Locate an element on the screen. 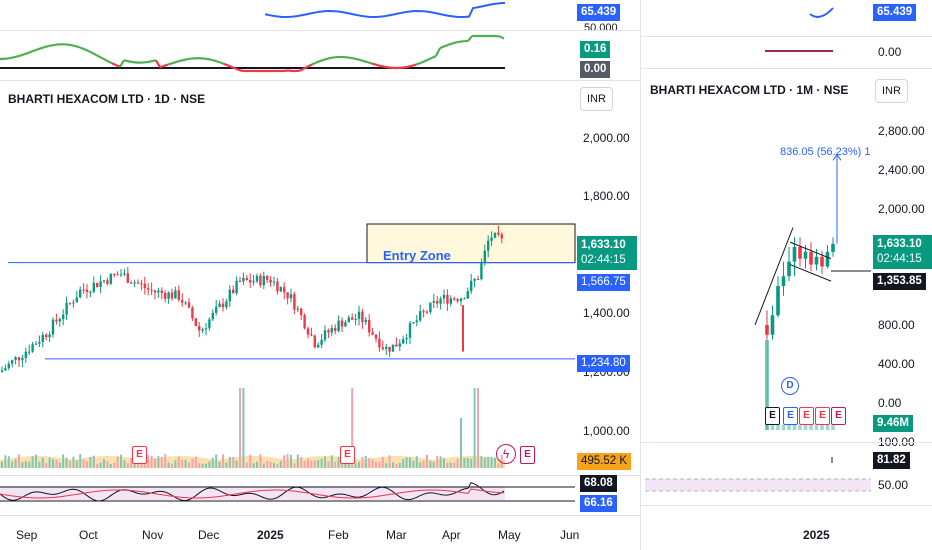 The height and width of the screenshot is (550, 932). last-price-value: 1,633.10 is located at coordinates (603, 245).